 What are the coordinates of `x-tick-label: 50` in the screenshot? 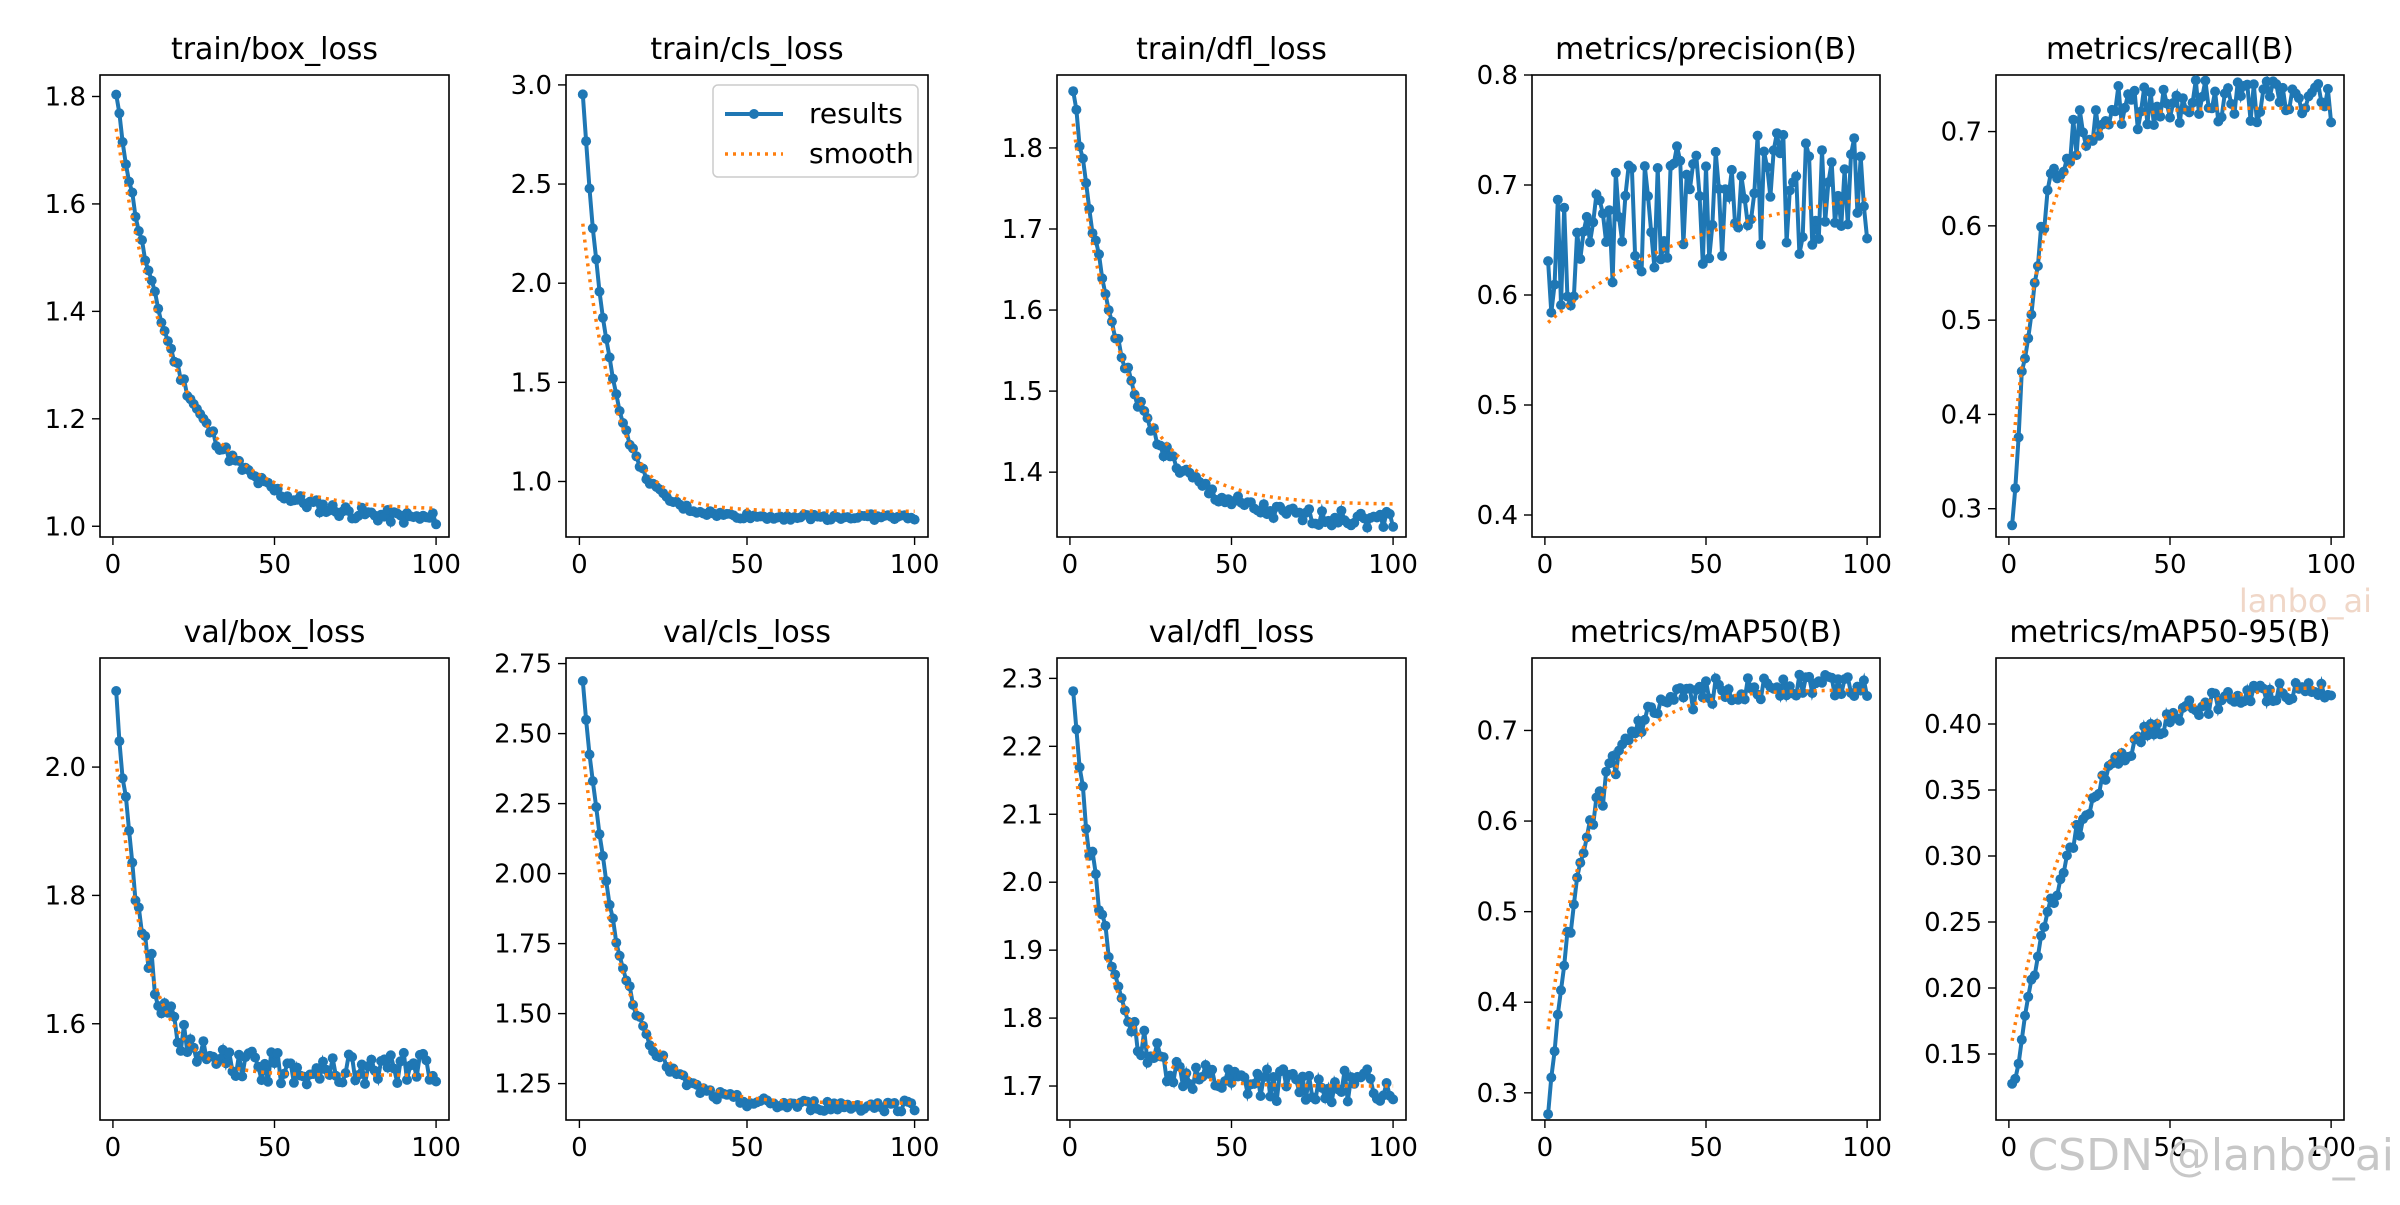 It's located at (1231, 565).